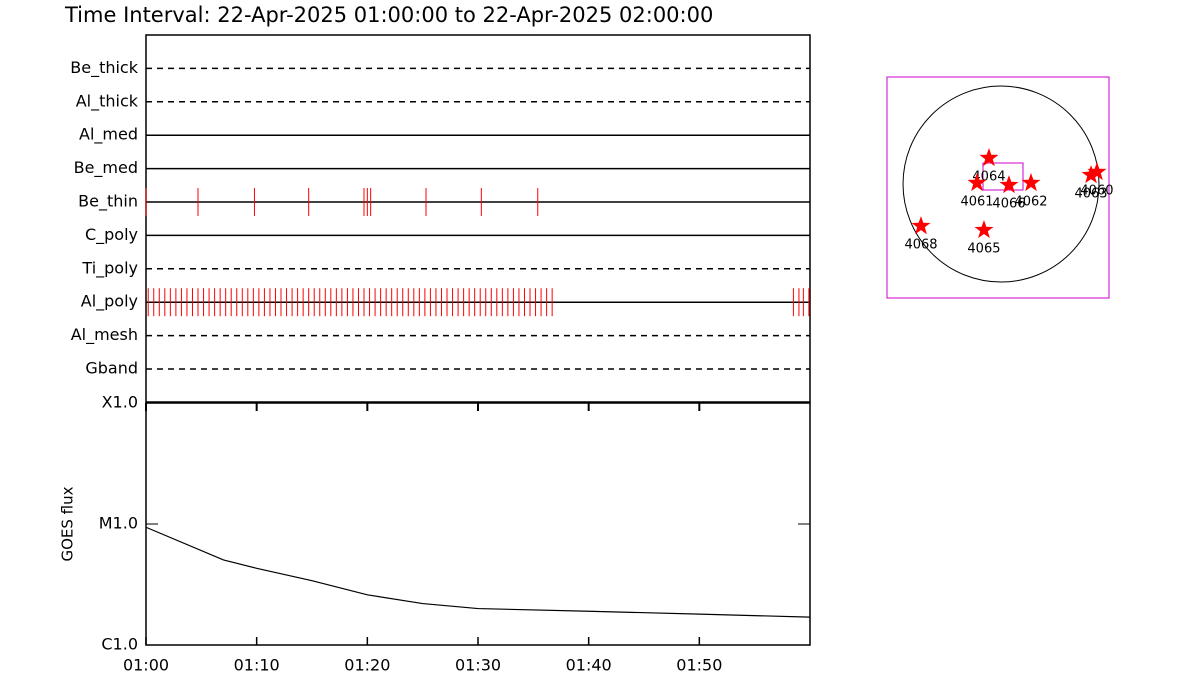  I want to click on row-label: Al_mesh, so click(104, 335).